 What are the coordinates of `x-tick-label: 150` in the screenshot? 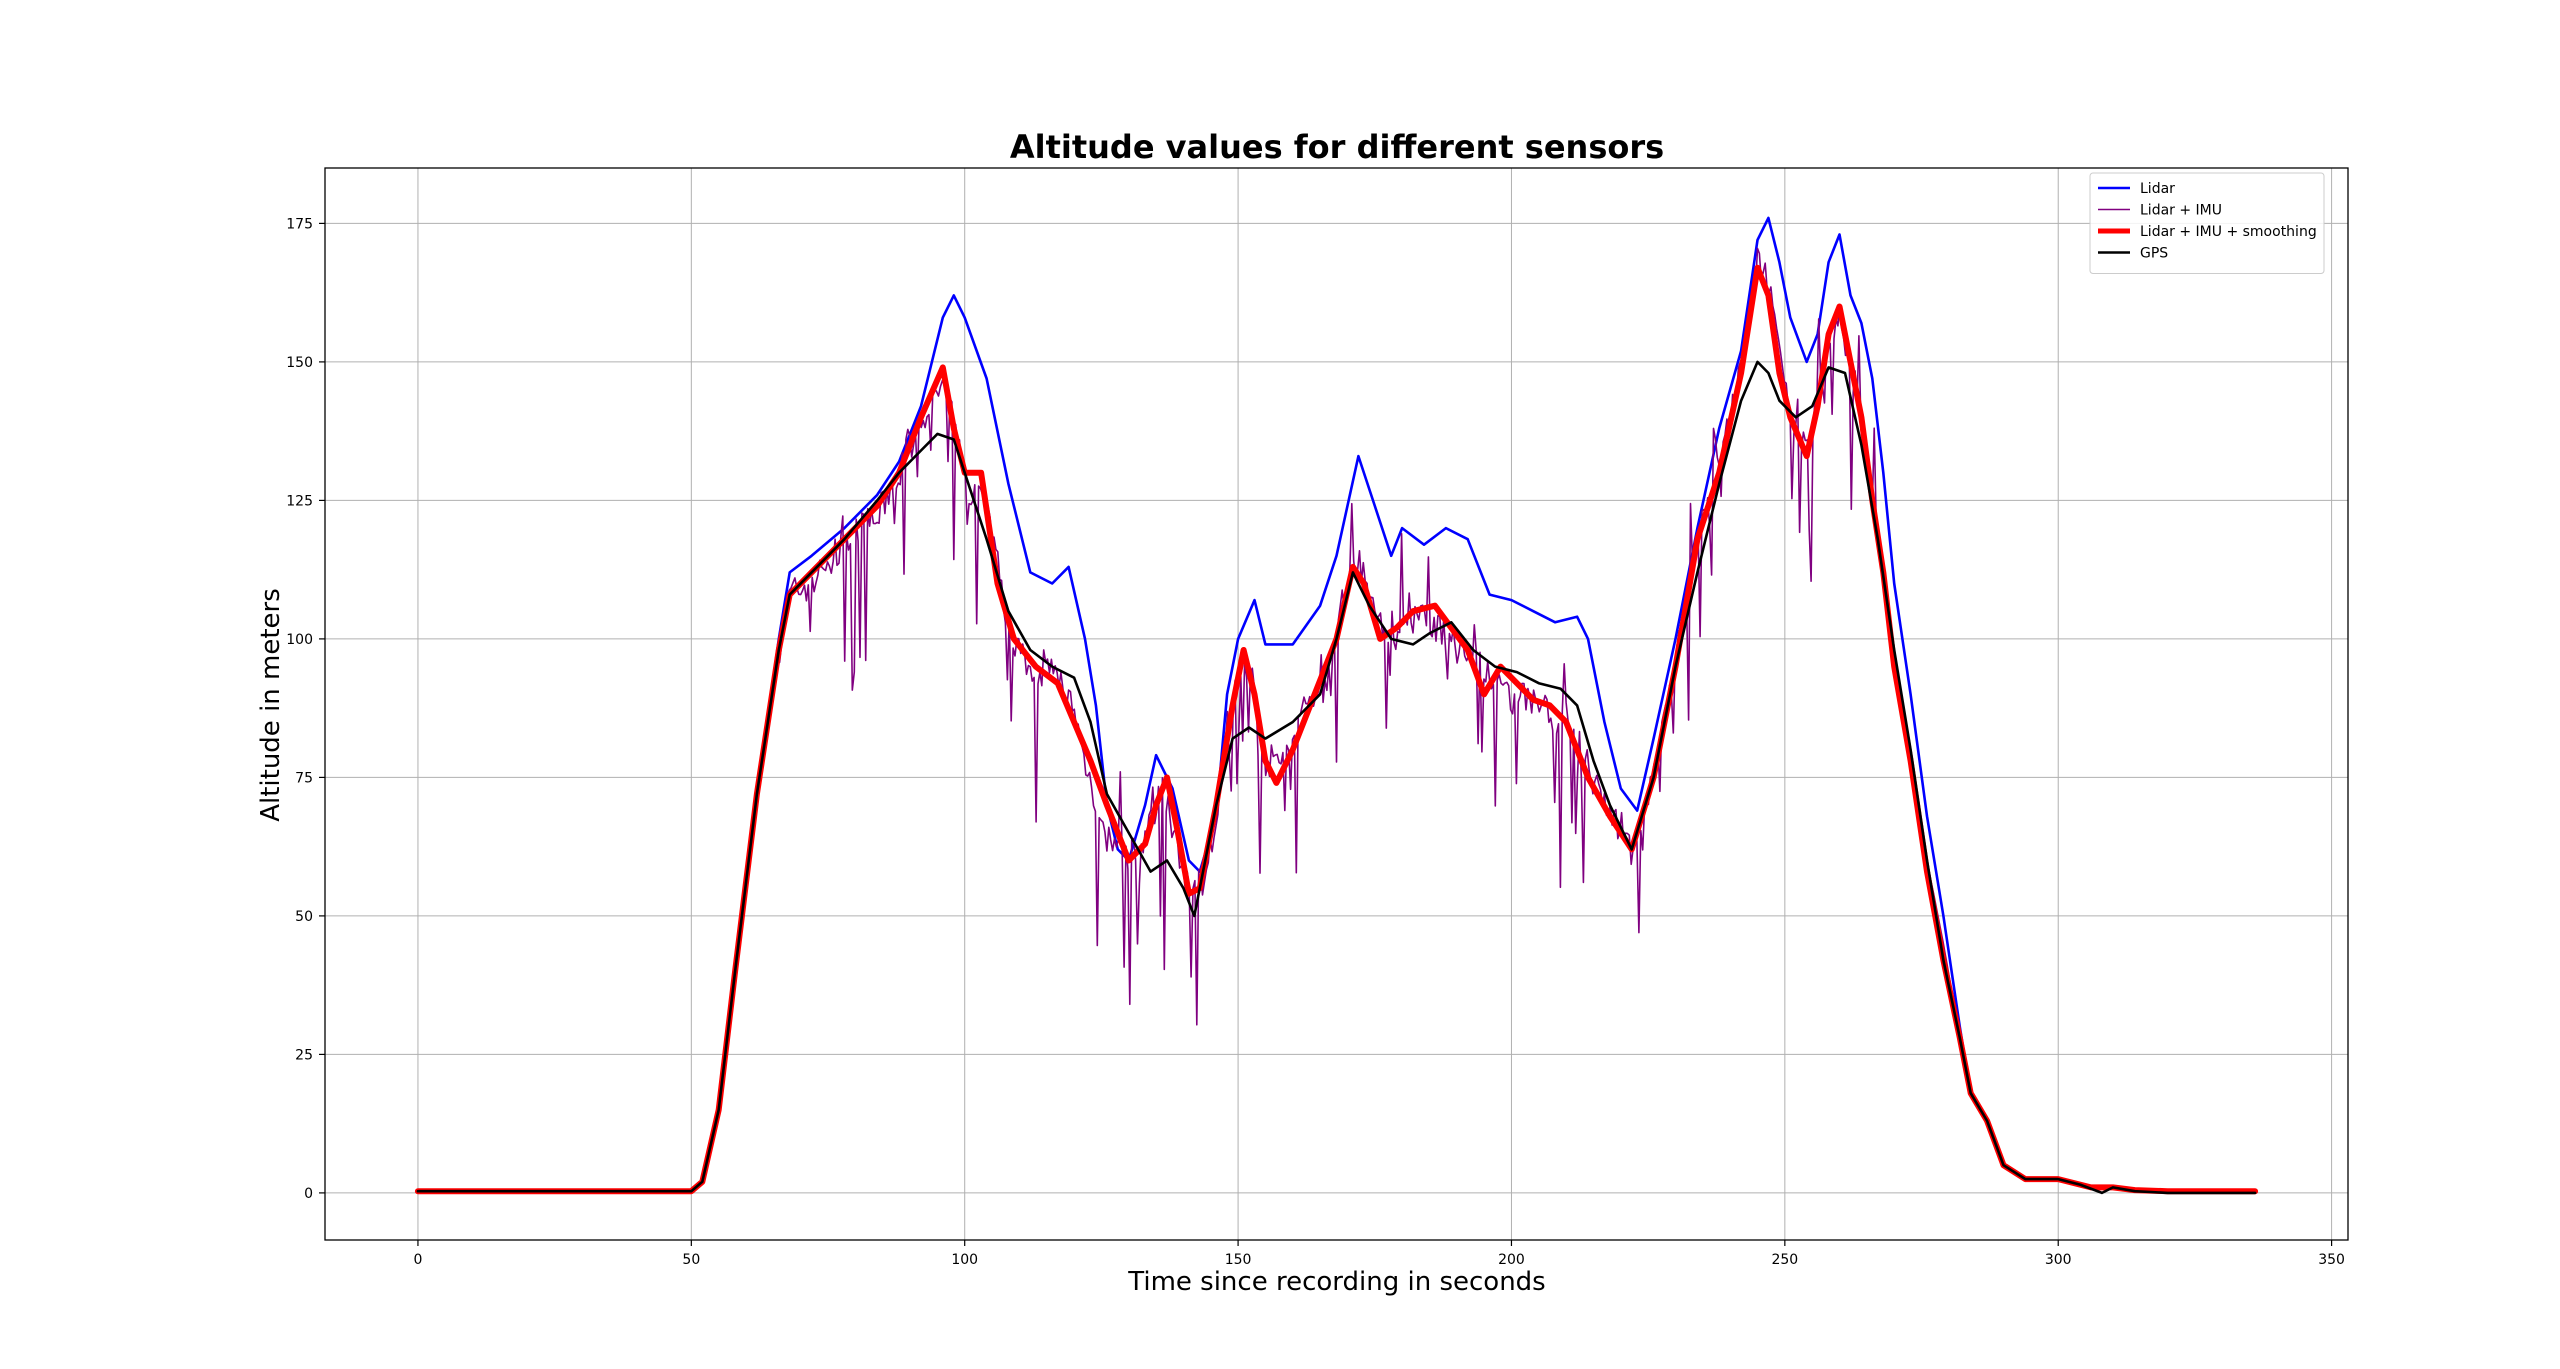 It's located at (1238, 1260).